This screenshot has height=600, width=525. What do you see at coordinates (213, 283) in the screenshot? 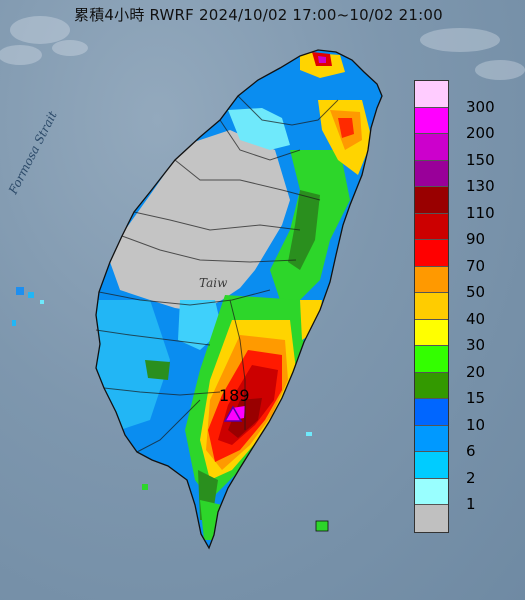
I see `place-label: Taiw` at bounding box center [213, 283].